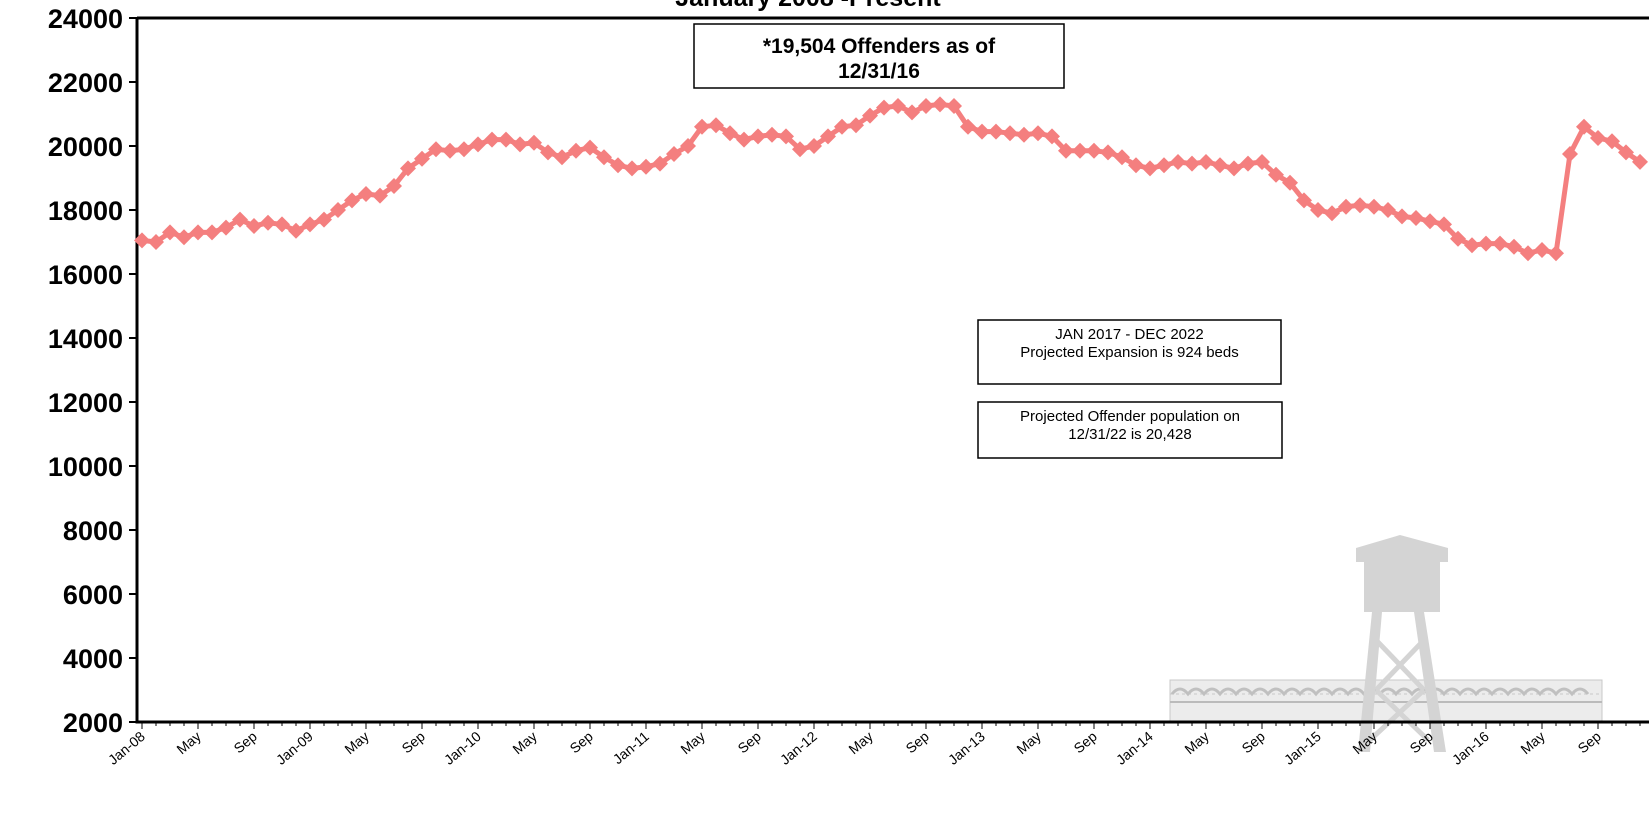 This screenshot has width=1649, height=825. I want to click on x-tick-label: Jan-11, so click(631, 747).